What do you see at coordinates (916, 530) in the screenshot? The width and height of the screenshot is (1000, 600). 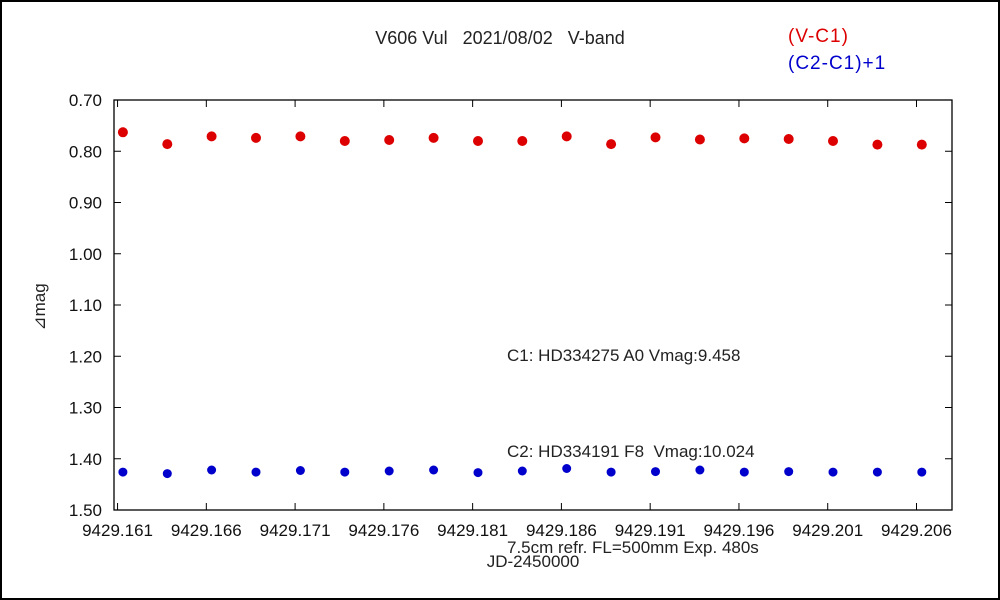 I see `x-tick-label: 9429.206` at bounding box center [916, 530].